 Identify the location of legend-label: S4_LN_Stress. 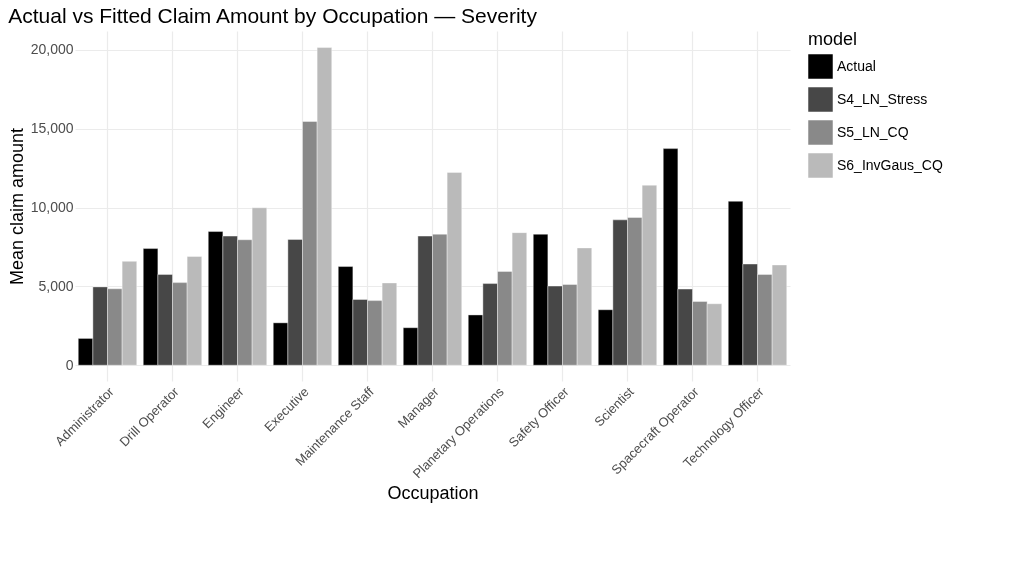
(882, 98).